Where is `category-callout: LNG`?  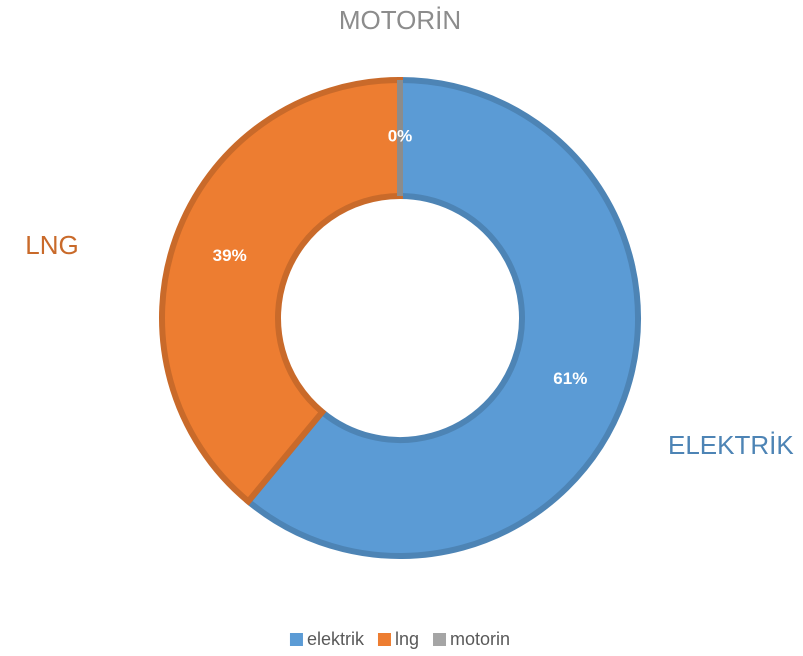 category-callout: LNG is located at coordinates (51, 245).